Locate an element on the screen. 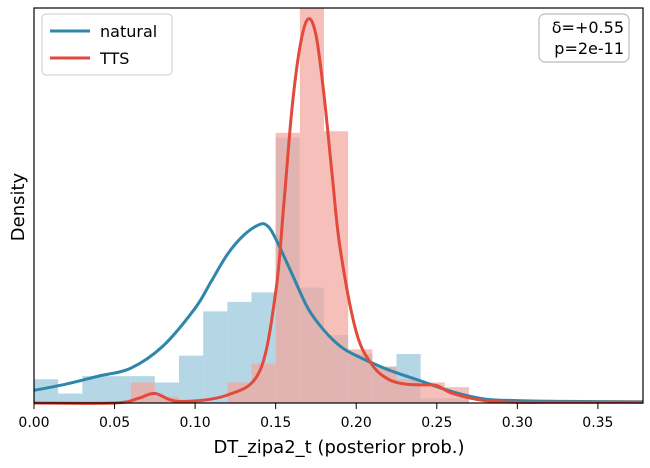 The width and height of the screenshot is (650, 468). x-tick-label: 0.15 is located at coordinates (275, 423).